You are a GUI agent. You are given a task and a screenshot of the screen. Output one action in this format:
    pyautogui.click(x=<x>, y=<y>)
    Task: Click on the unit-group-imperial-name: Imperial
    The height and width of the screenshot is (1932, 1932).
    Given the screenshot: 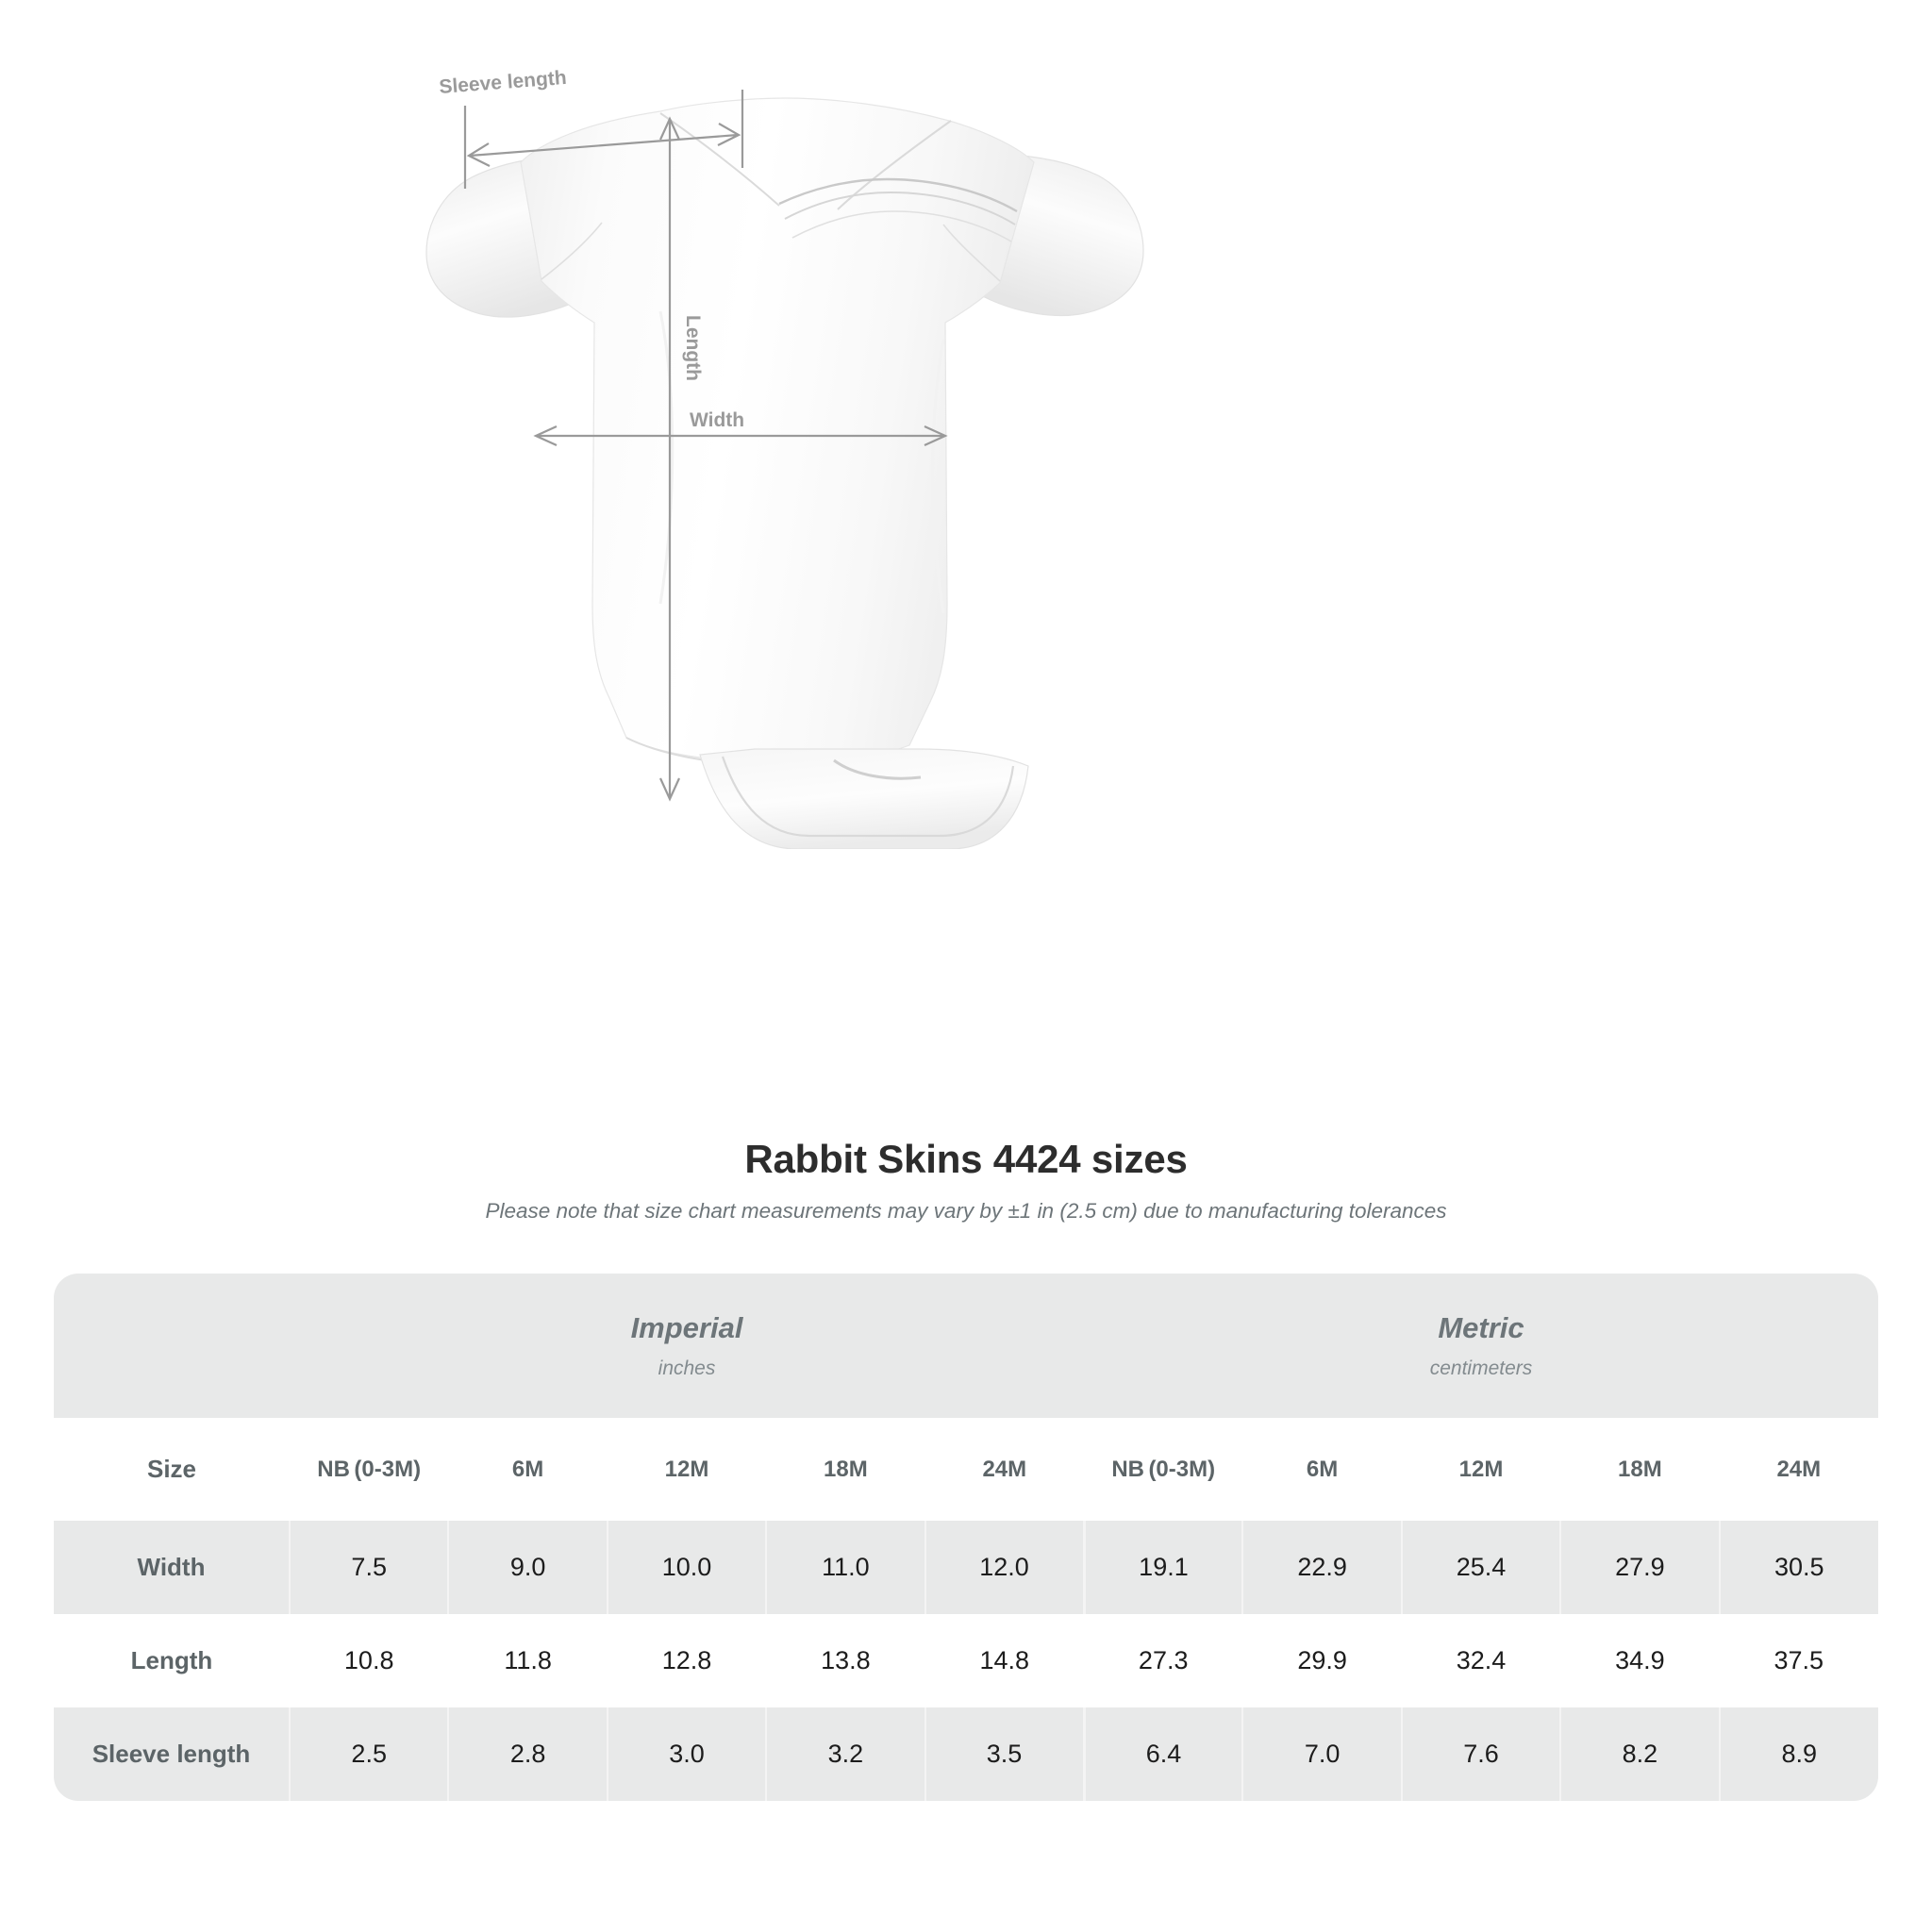 What is the action you would take?
    pyautogui.click(x=686, y=1327)
    